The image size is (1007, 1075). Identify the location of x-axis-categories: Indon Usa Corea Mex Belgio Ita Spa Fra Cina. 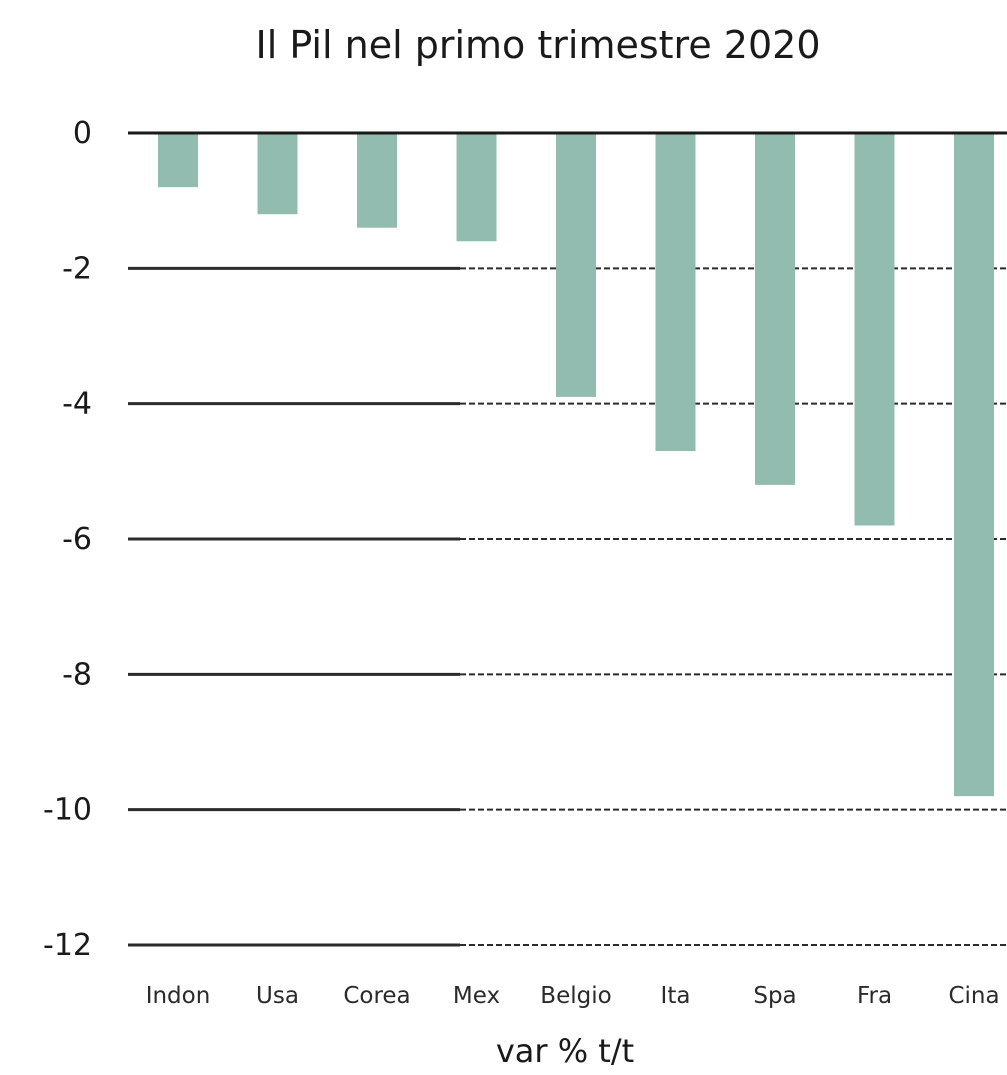
(573, 996).